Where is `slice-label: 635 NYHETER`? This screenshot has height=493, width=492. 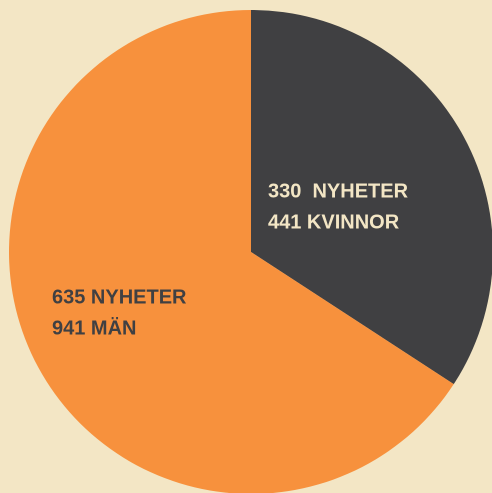 slice-label: 635 NYHETER is located at coordinates (119, 297).